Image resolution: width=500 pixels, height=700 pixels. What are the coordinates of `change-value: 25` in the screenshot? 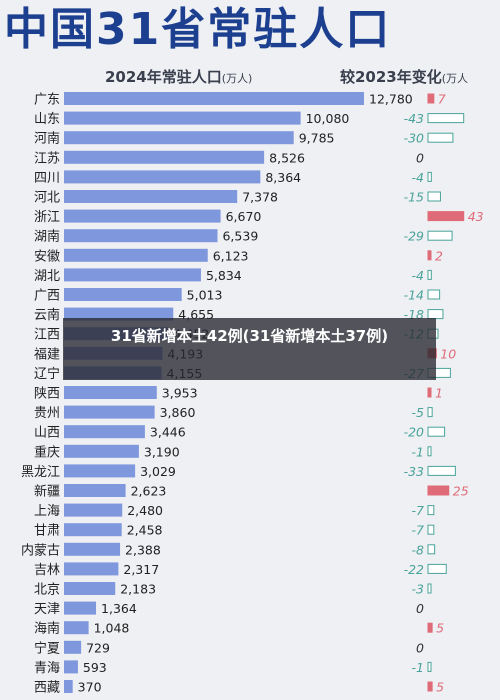 It's located at (461, 491).